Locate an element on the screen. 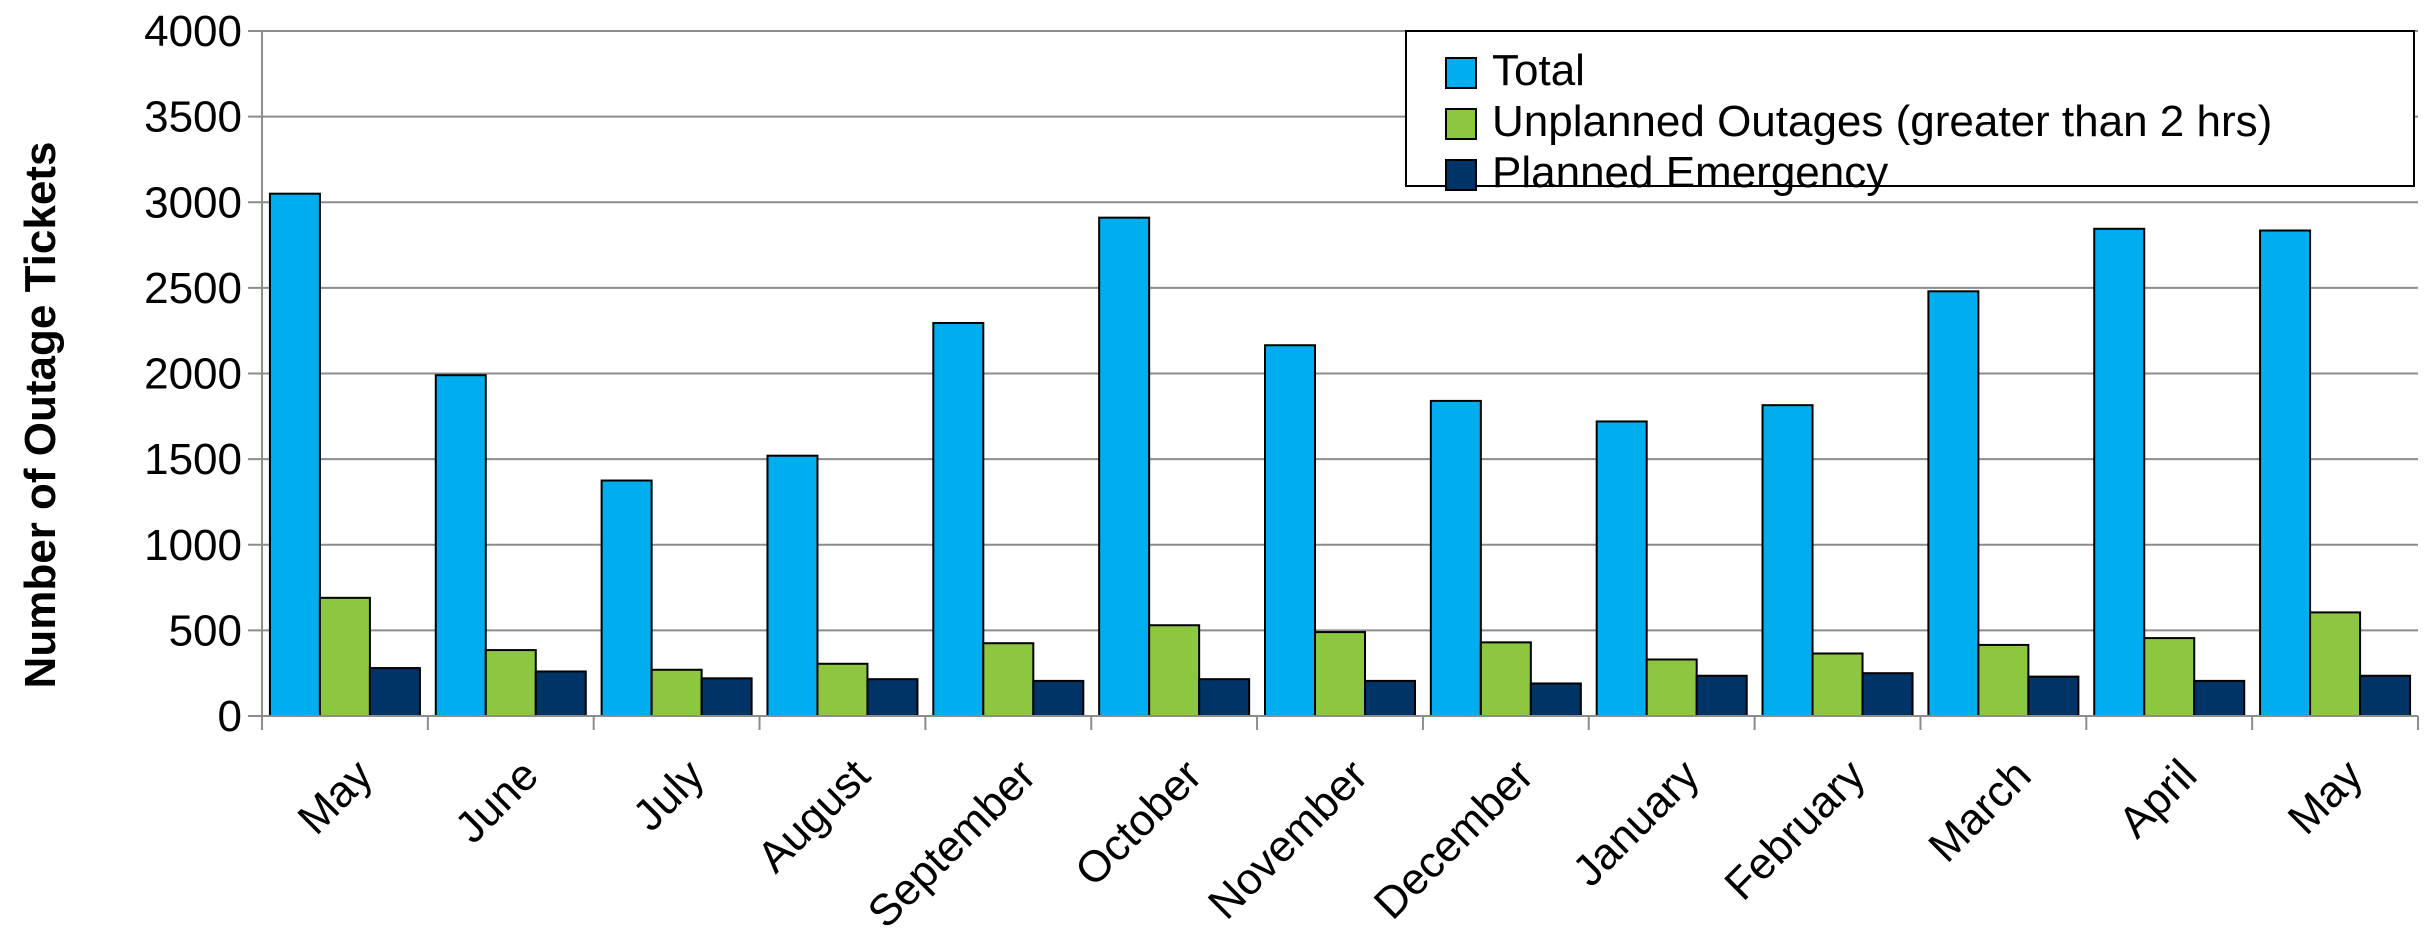 The height and width of the screenshot is (935, 2432). bar-total-april is located at coordinates (2119, 472).